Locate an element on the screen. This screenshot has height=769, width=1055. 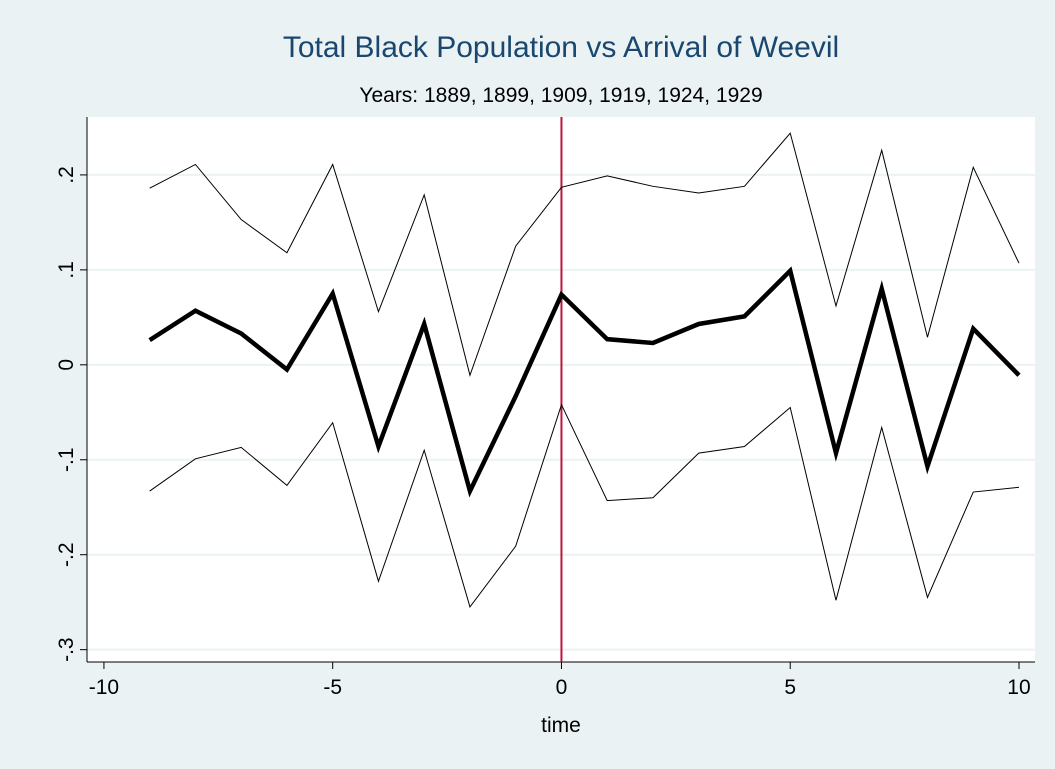
y-tick-label: .2 is located at coordinates (66, 175).